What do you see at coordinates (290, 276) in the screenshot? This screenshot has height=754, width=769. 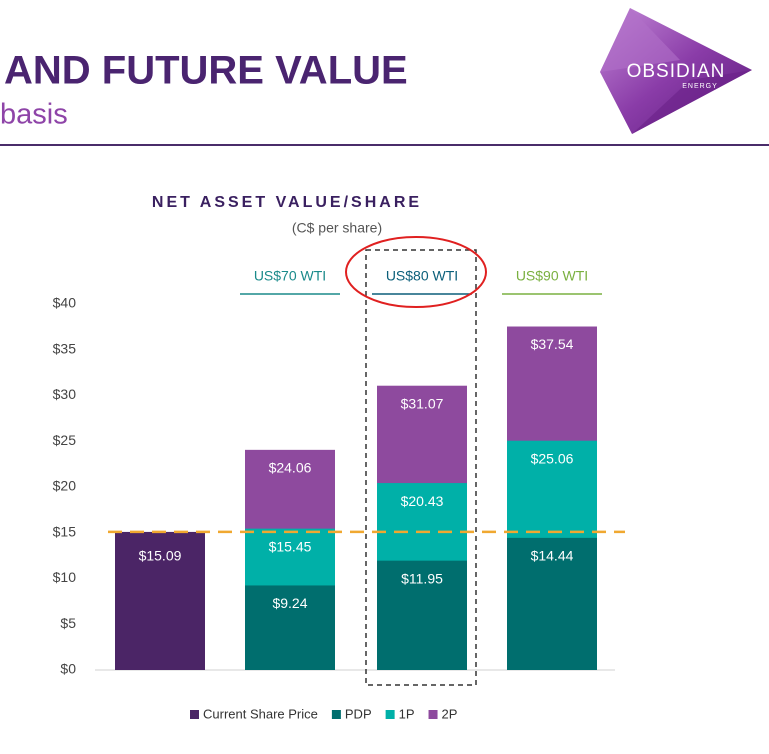 I see `category-label: US$70 WTI` at bounding box center [290, 276].